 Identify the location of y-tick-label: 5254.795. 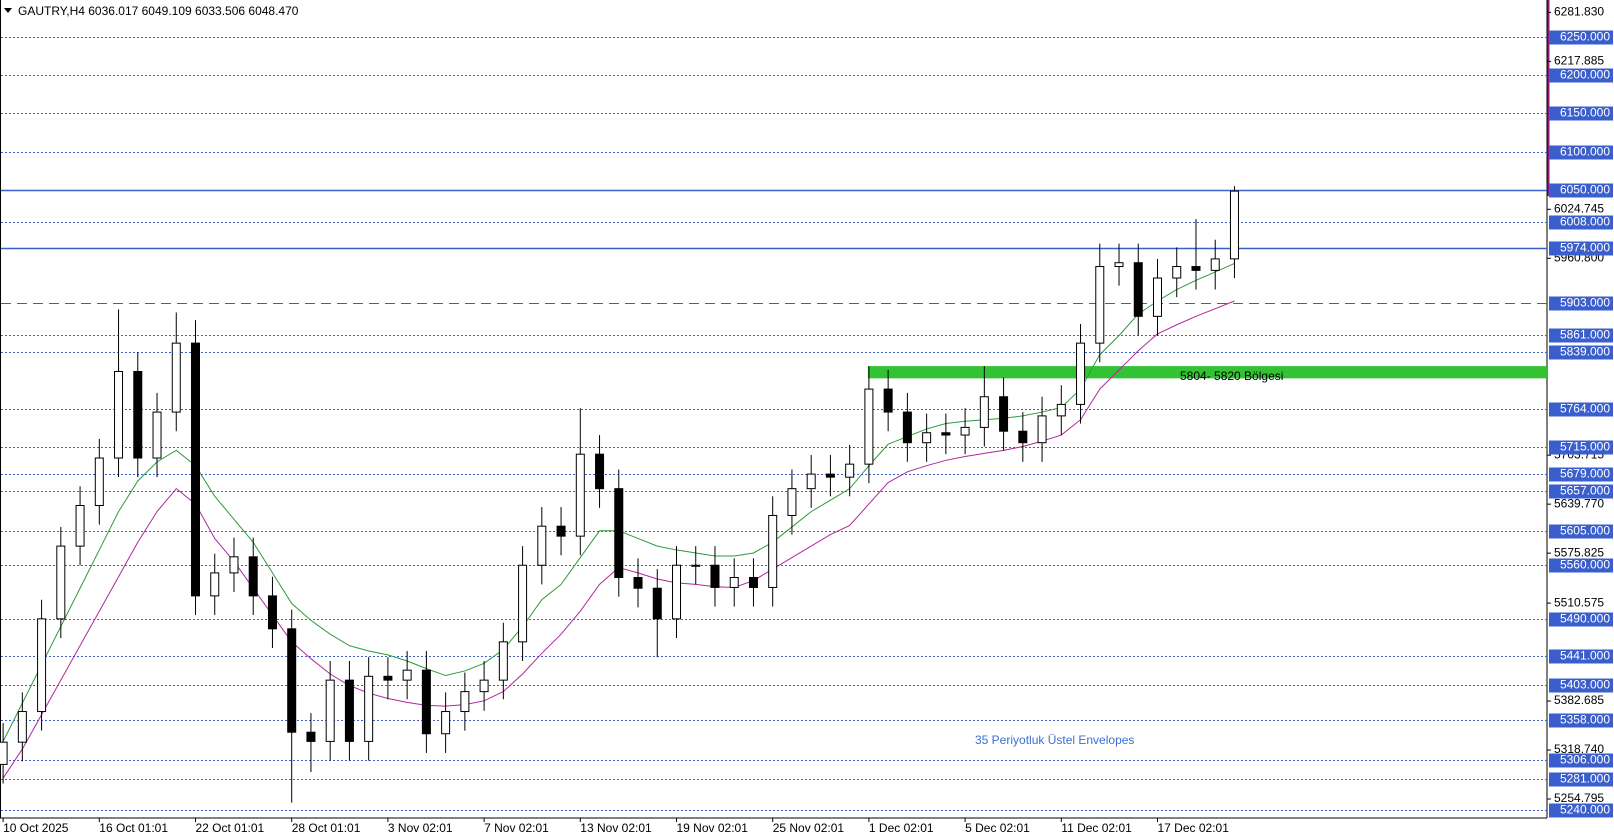
(1579, 798).